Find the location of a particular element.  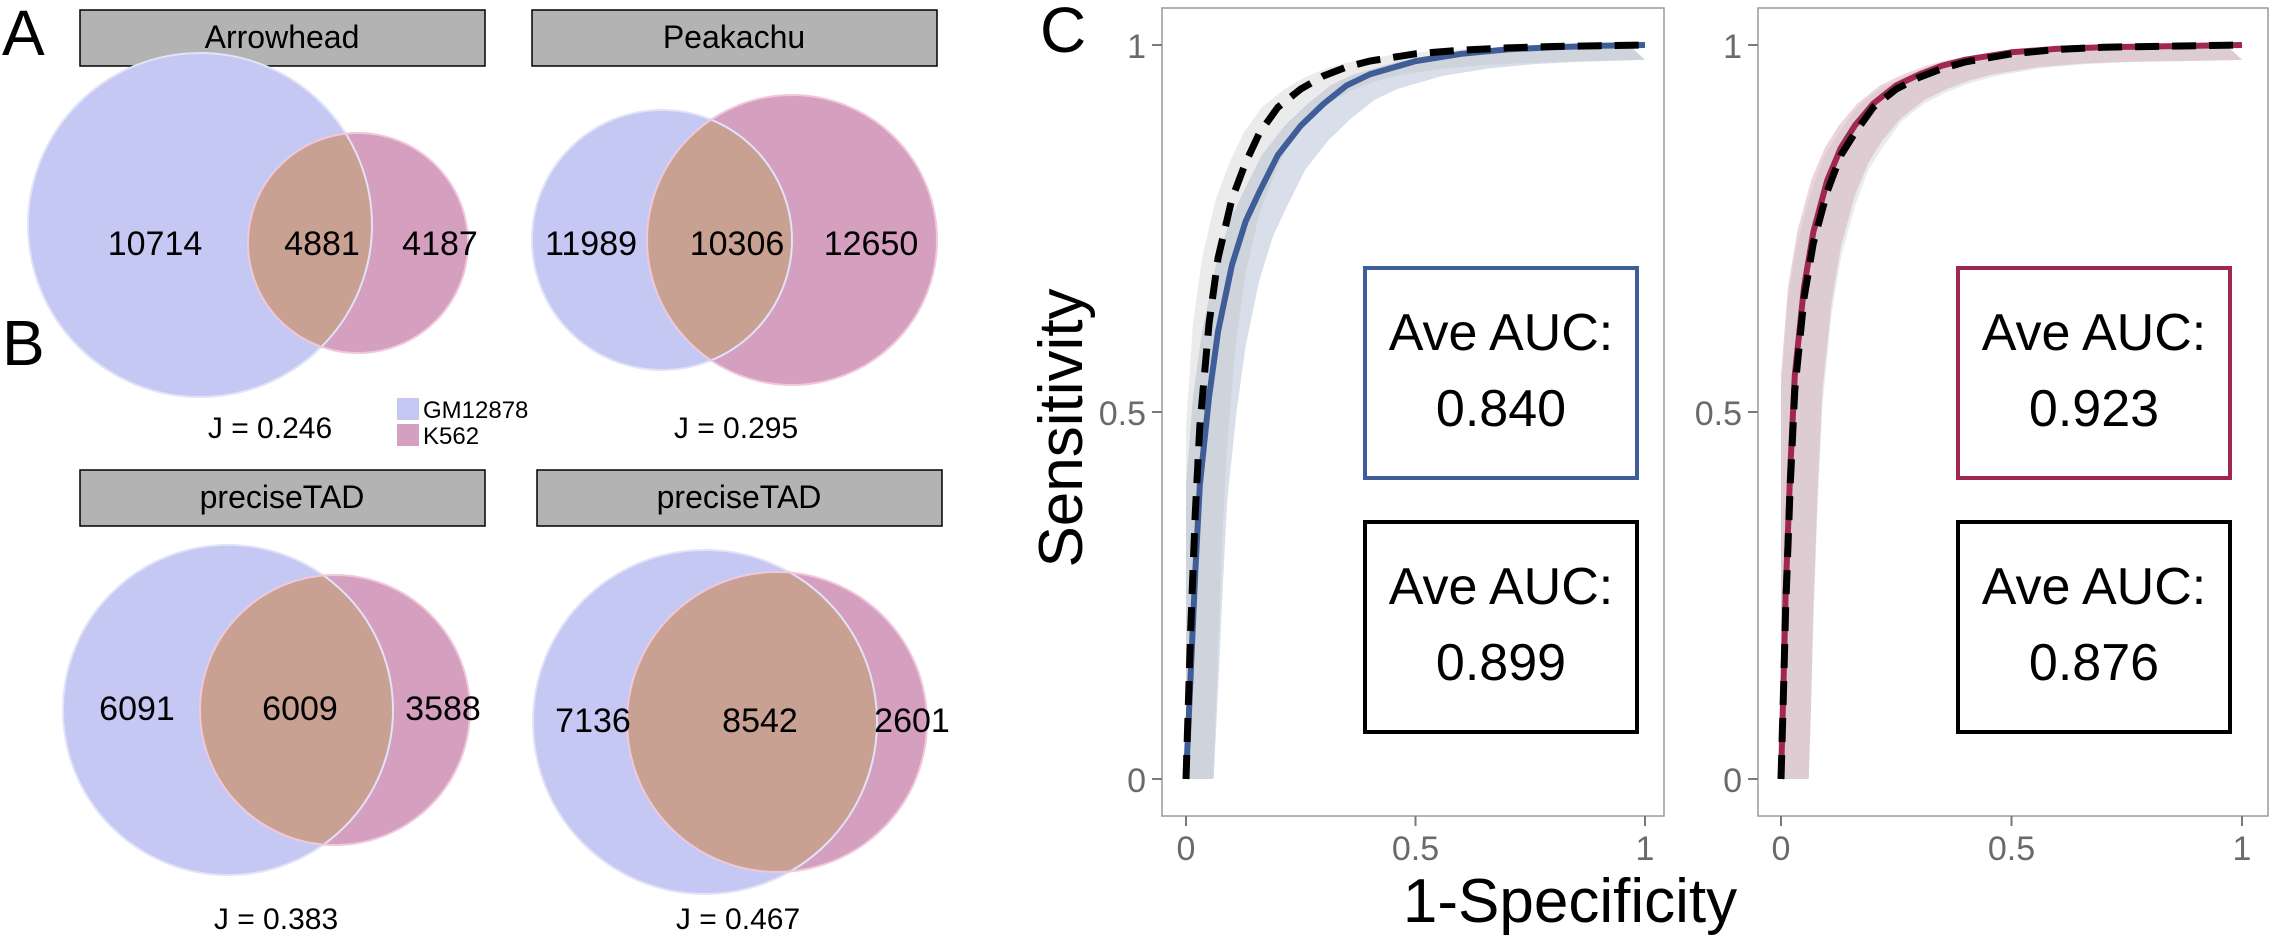

count-only-k562: 12650 is located at coordinates (871, 244).